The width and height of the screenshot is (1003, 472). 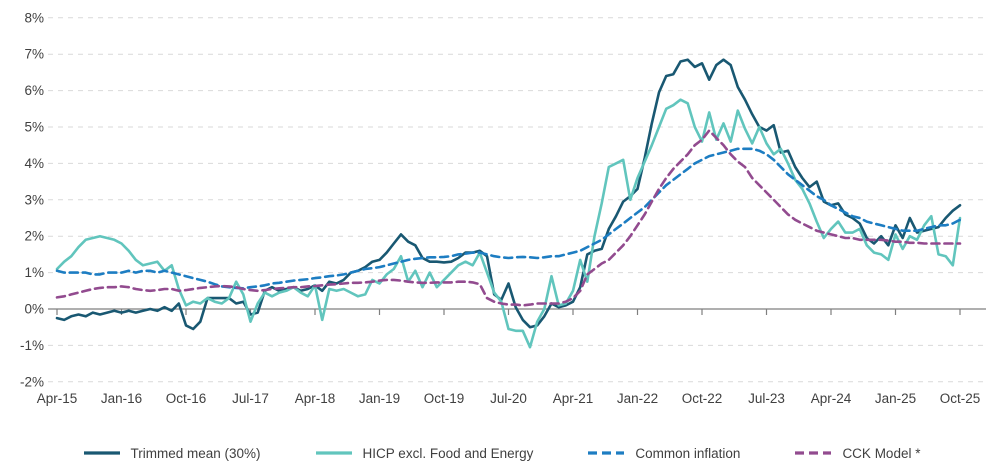 I want to click on legend-item-cck-model: CCK Model *, so click(x=857, y=453).